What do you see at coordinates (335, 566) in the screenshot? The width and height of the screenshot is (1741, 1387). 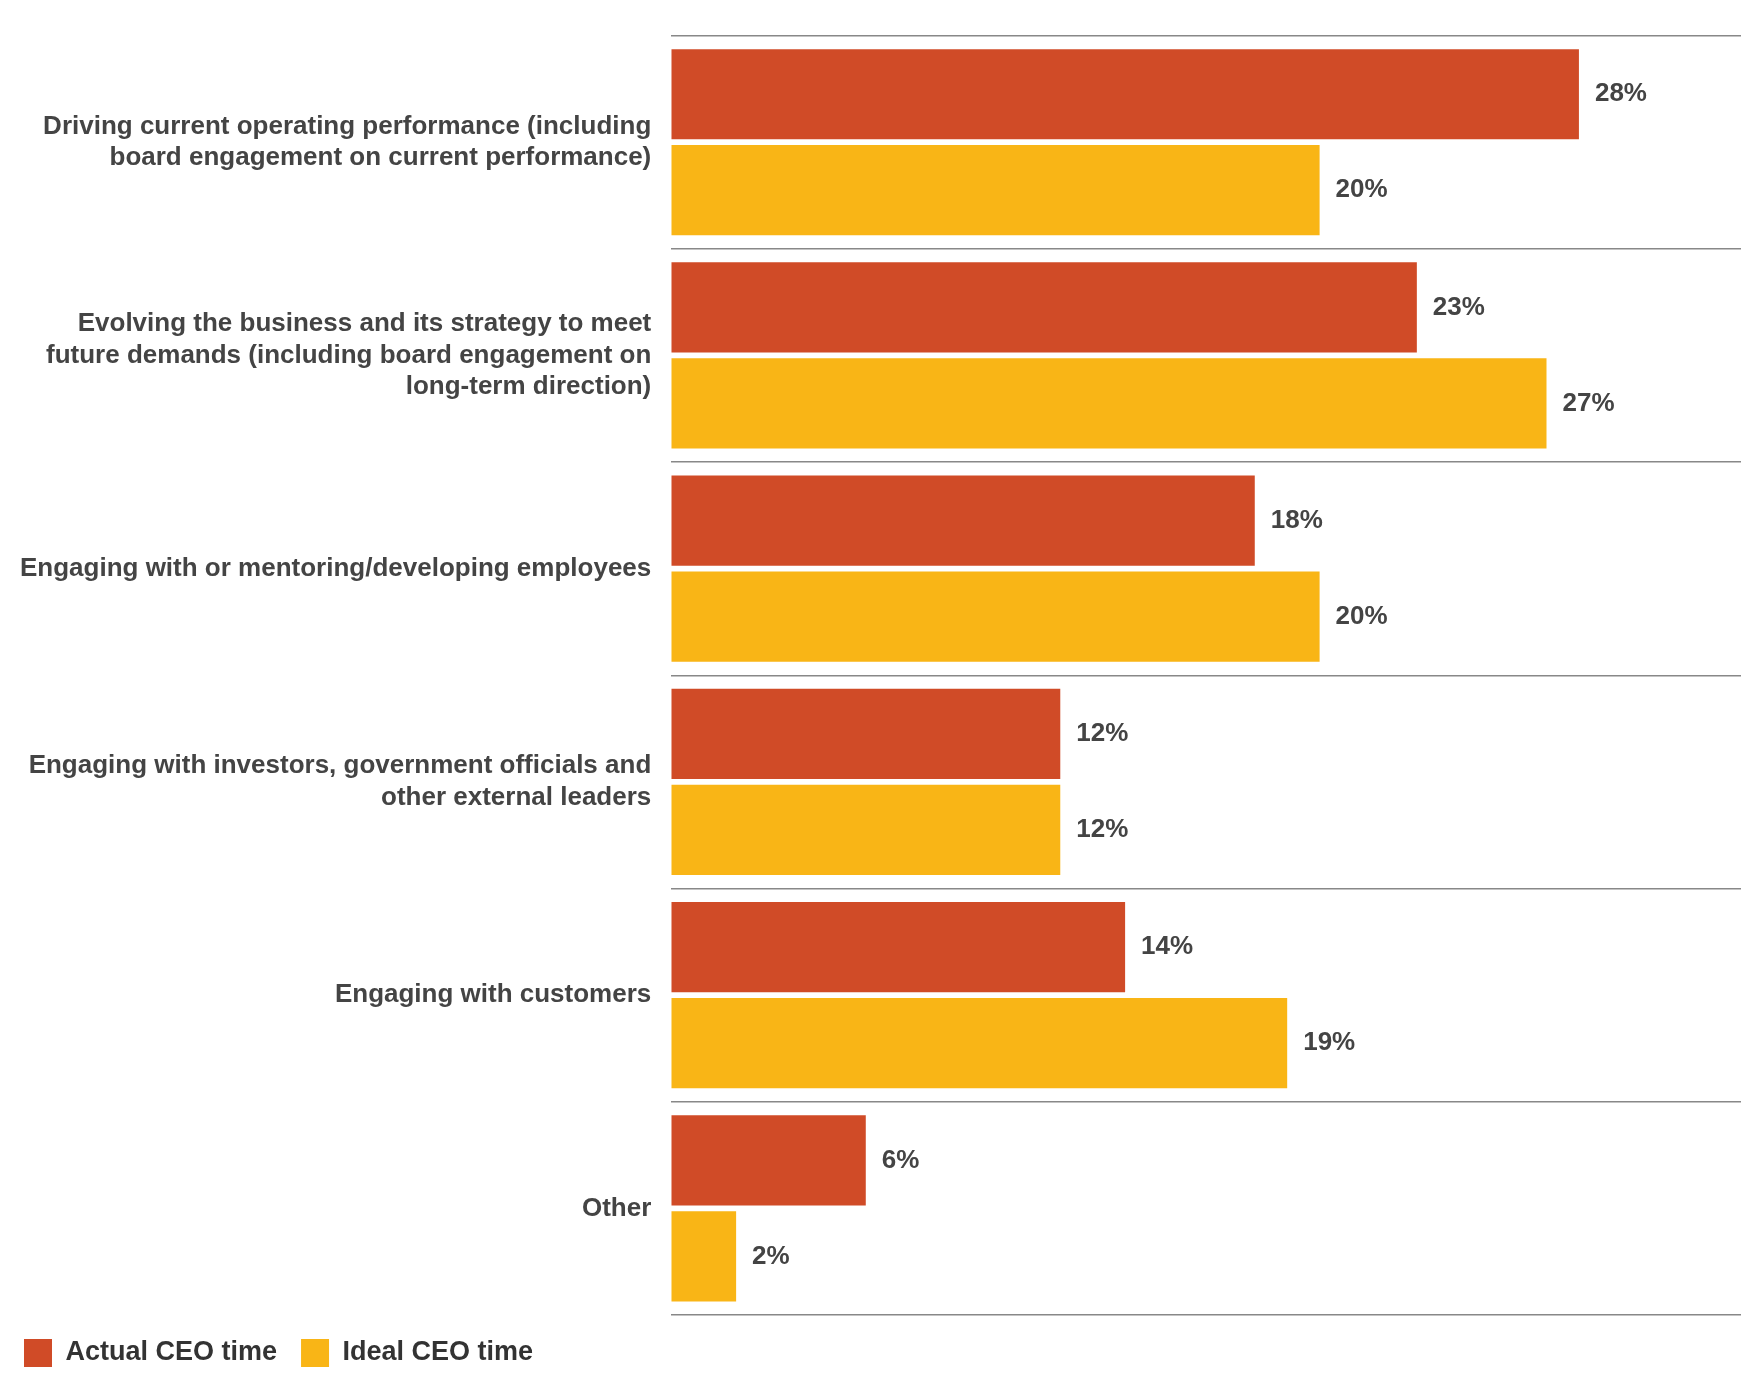 I see `y-tick-label: Engaging with or mentoring/developing employees` at bounding box center [335, 566].